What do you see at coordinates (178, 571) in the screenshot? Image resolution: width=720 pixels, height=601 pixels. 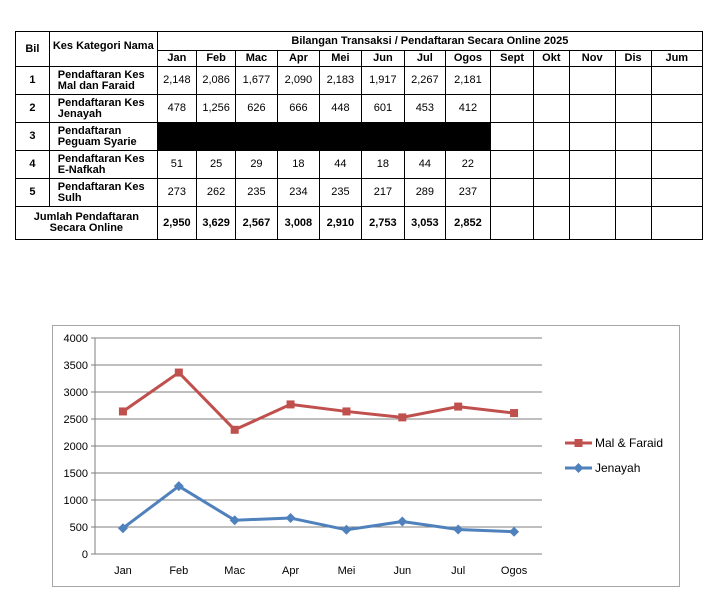 I see `x-tick-label: Feb` at bounding box center [178, 571].